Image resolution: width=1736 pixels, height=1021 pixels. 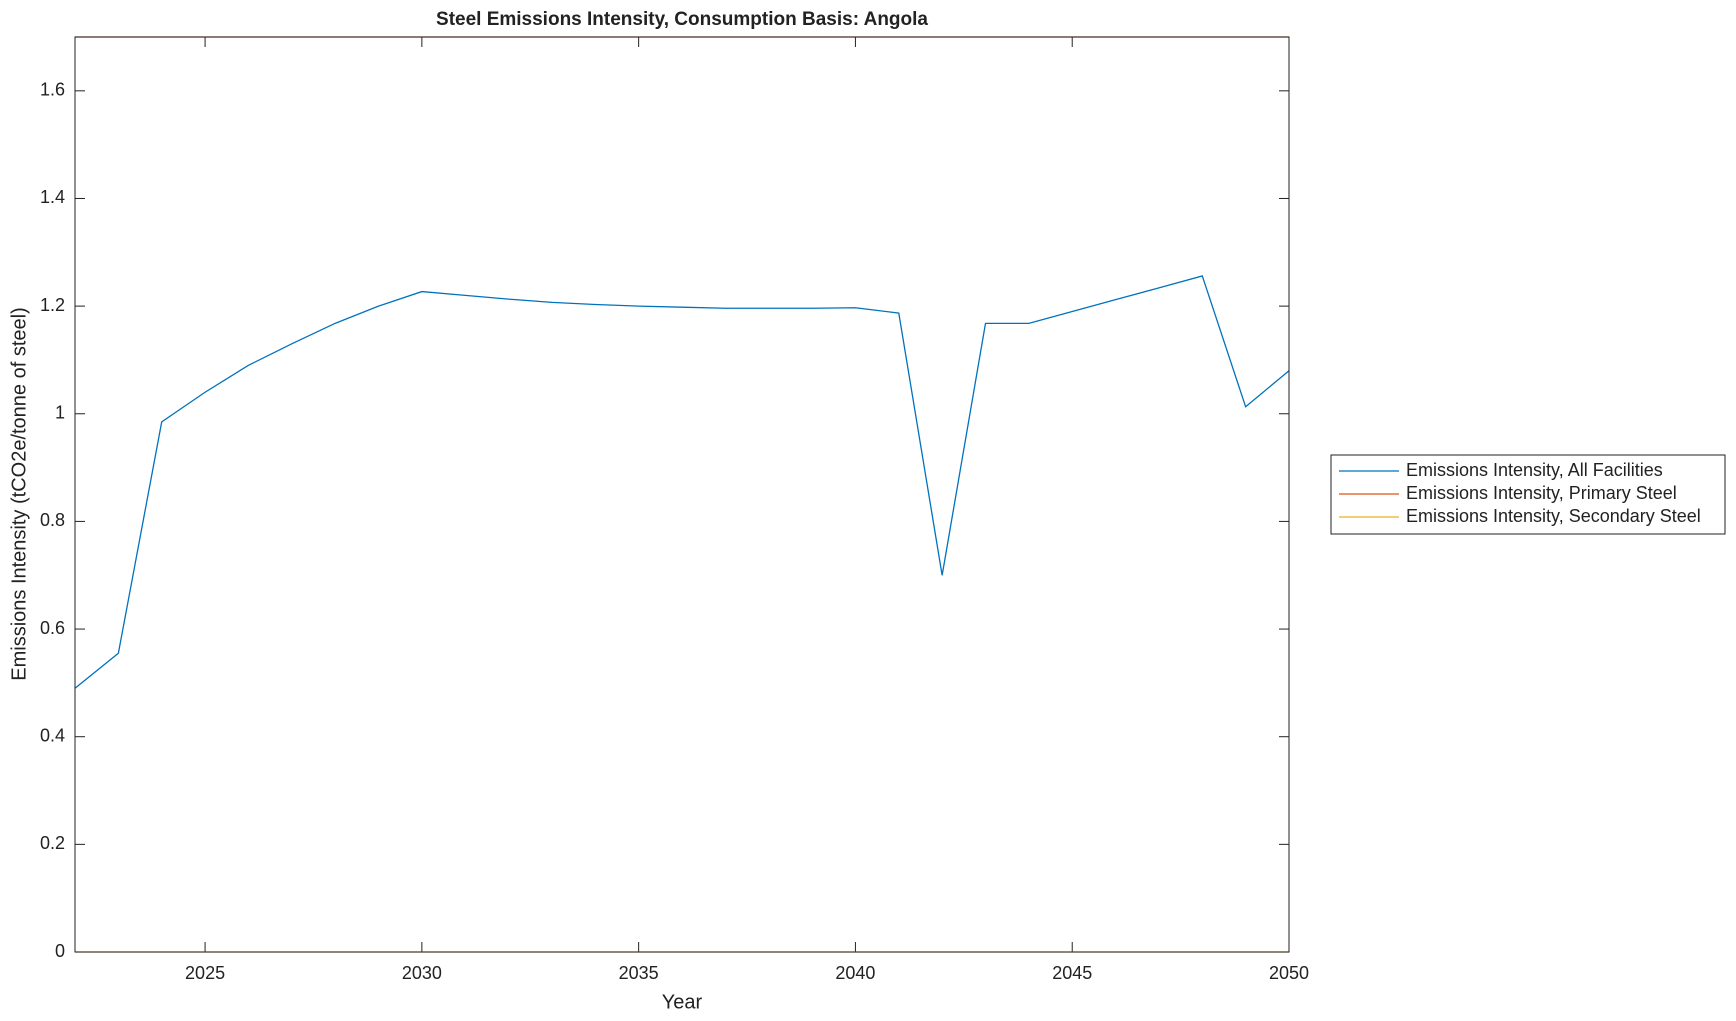 What do you see at coordinates (52, 305) in the screenshot?
I see `y-tick-label: 1.2` at bounding box center [52, 305].